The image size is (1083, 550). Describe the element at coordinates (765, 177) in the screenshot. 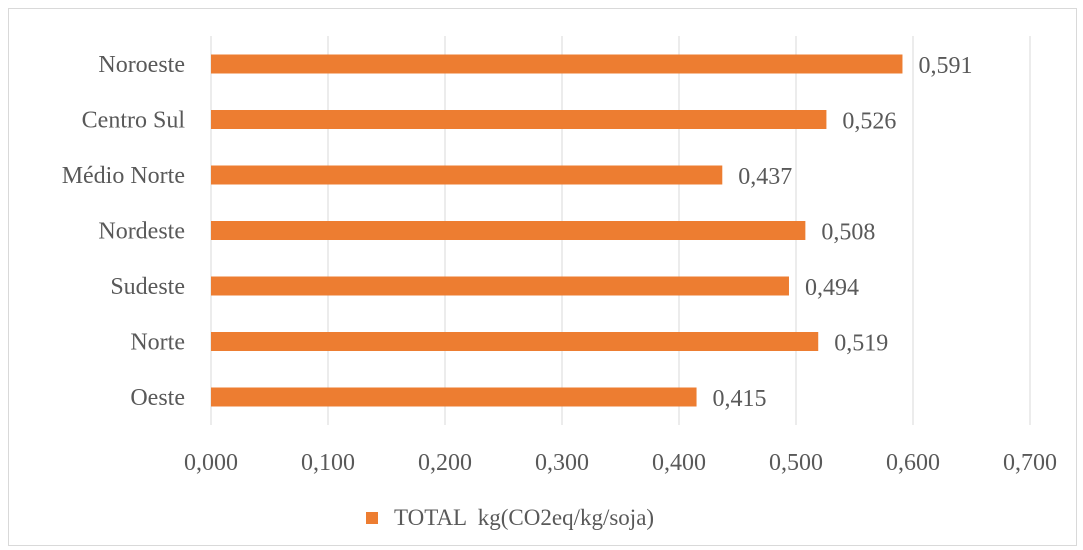

I see `data-label: 0,437` at that location.